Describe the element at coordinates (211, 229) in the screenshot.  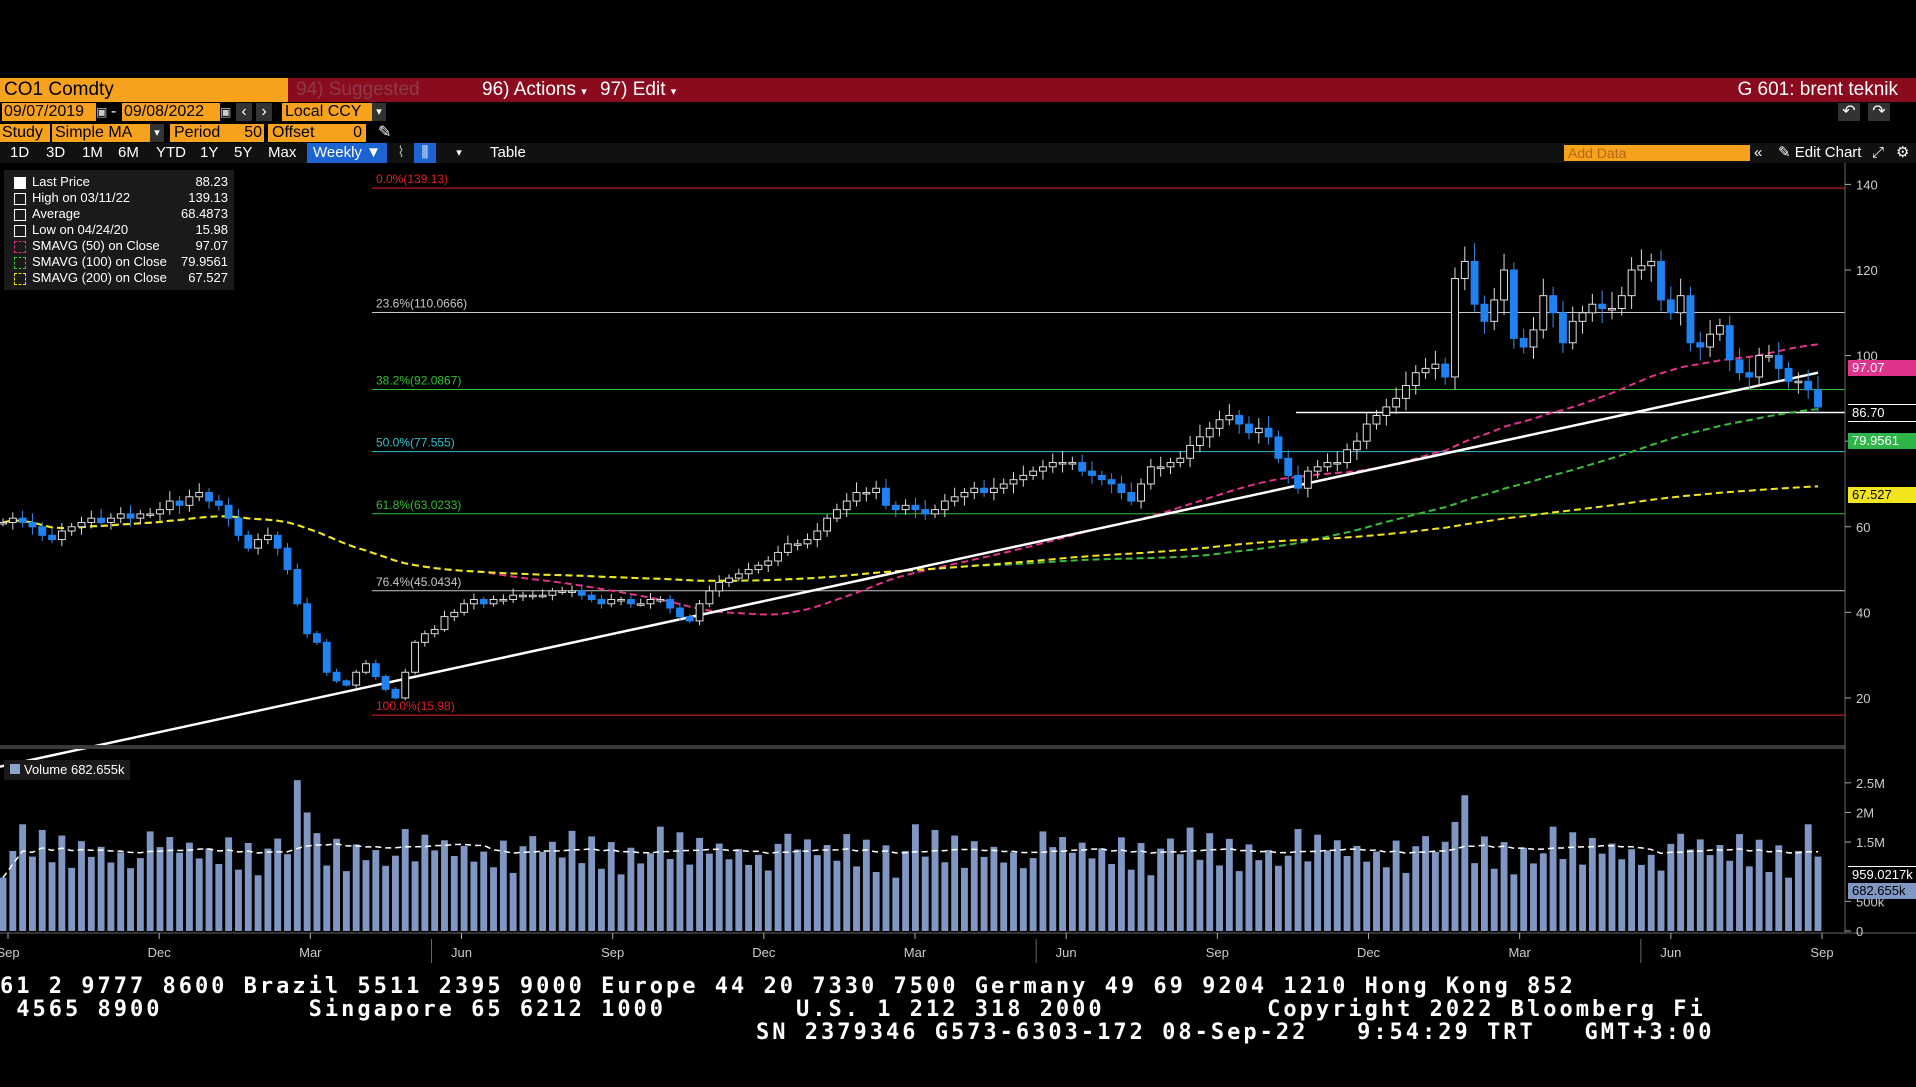
I see `legend-value: 15.98` at that location.